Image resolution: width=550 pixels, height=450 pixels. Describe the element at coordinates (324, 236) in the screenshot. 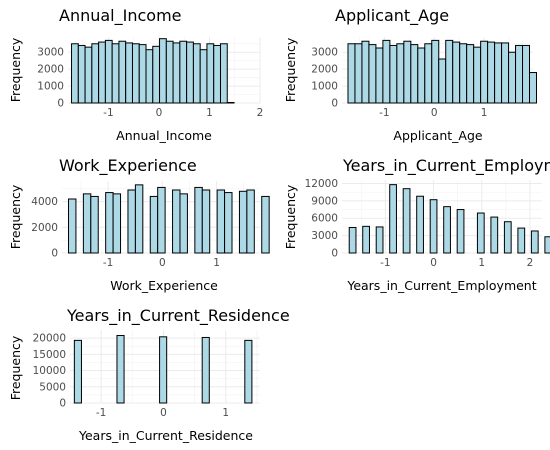

I see `y-tick-label: 3000` at that location.